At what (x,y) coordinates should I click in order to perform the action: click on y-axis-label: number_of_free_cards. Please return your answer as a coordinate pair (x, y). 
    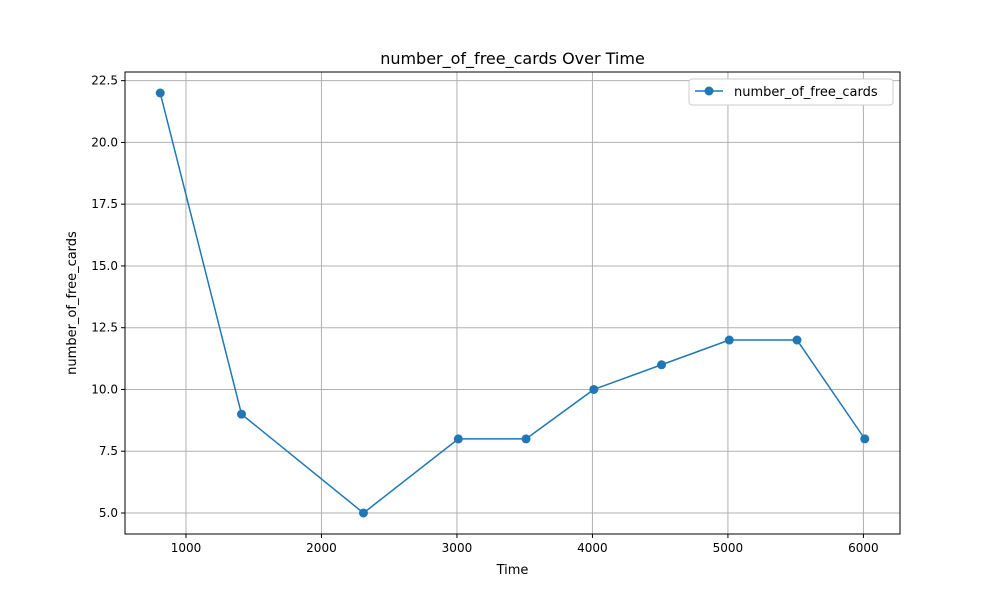
    Looking at the image, I should click on (72, 303).